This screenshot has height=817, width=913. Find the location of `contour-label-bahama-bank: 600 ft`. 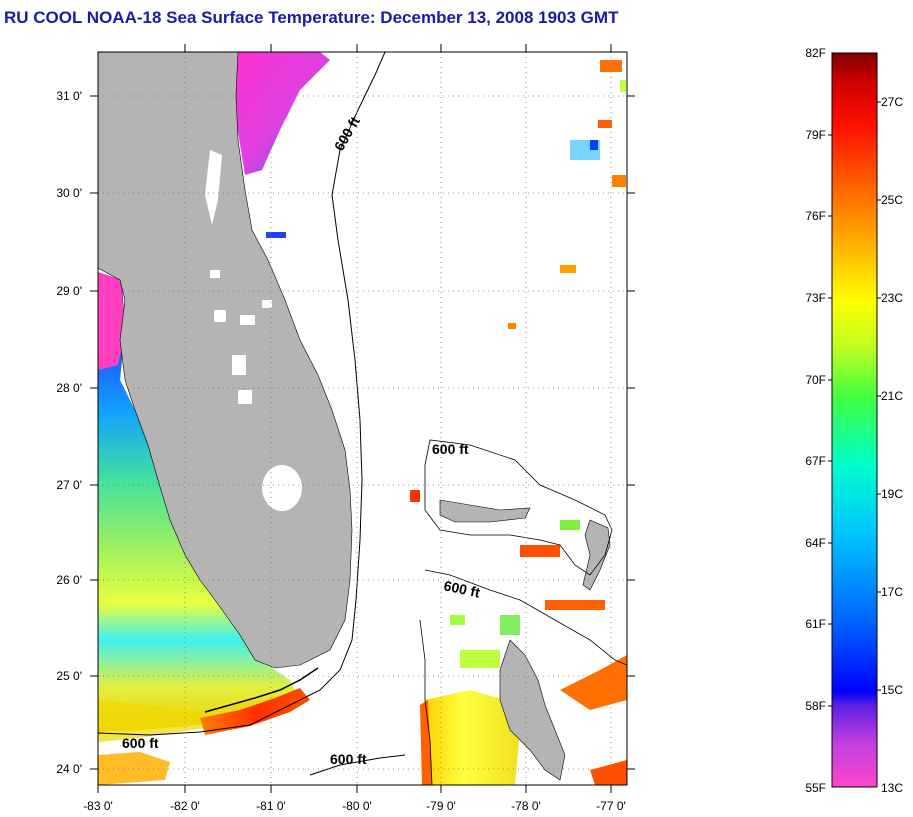

contour-label-bahama-bank: 600 ft is located at coordinates (461, 588).